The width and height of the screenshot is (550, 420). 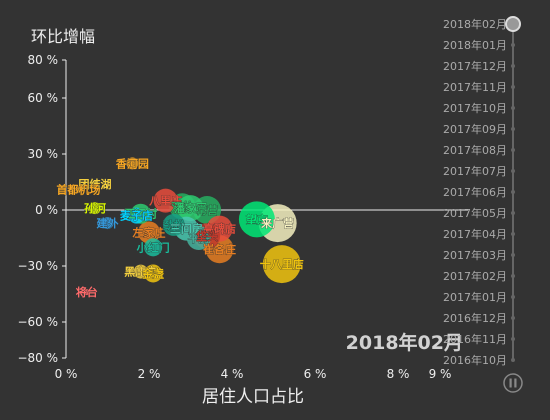 I want to click on y-tick-label: 30 %, so click(x=43, y=154).